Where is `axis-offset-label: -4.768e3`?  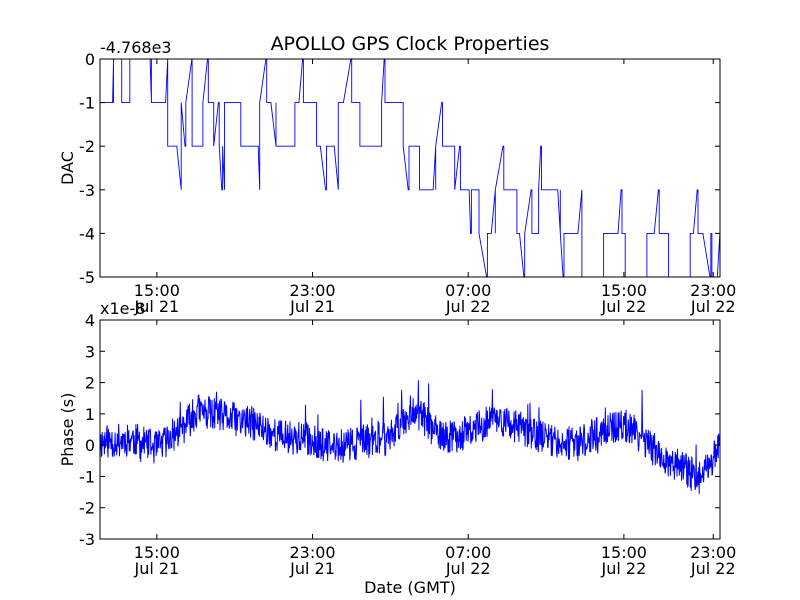 axis-offset-label: -4.768e3 is located at coordinates (136, 47).